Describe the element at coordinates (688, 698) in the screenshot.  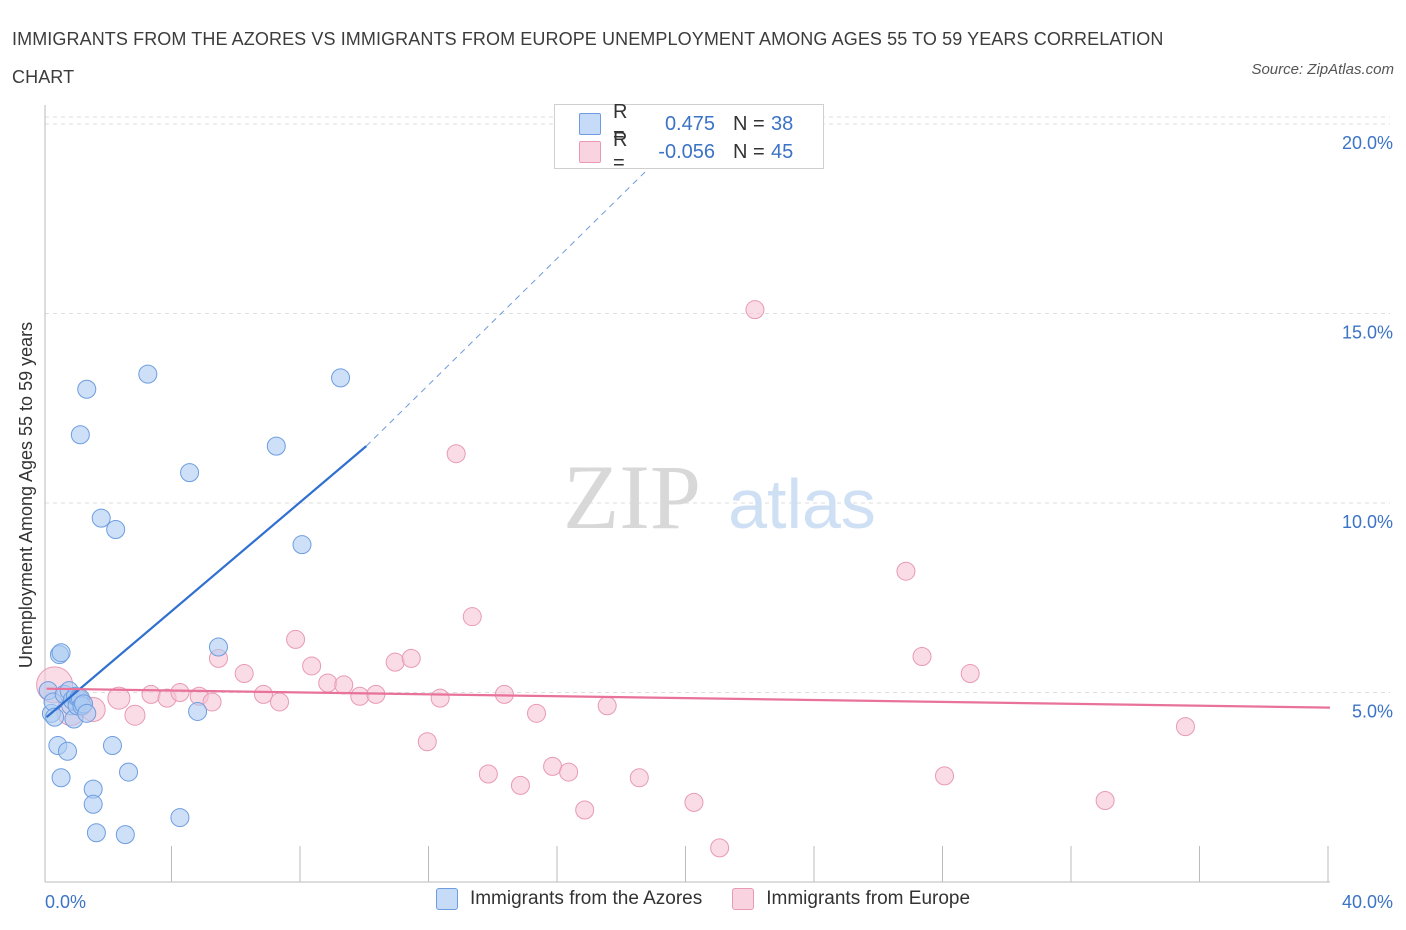
I see `europe-trend-line` at that location.